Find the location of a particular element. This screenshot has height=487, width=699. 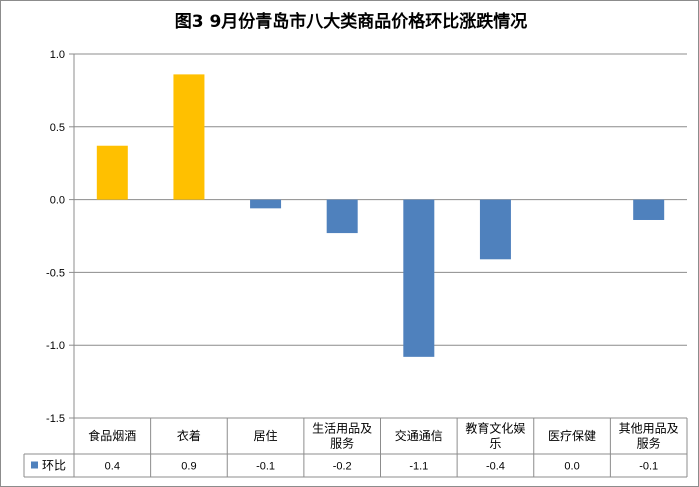

category-label: 生活用品及 is located at coordinates (342, 429).